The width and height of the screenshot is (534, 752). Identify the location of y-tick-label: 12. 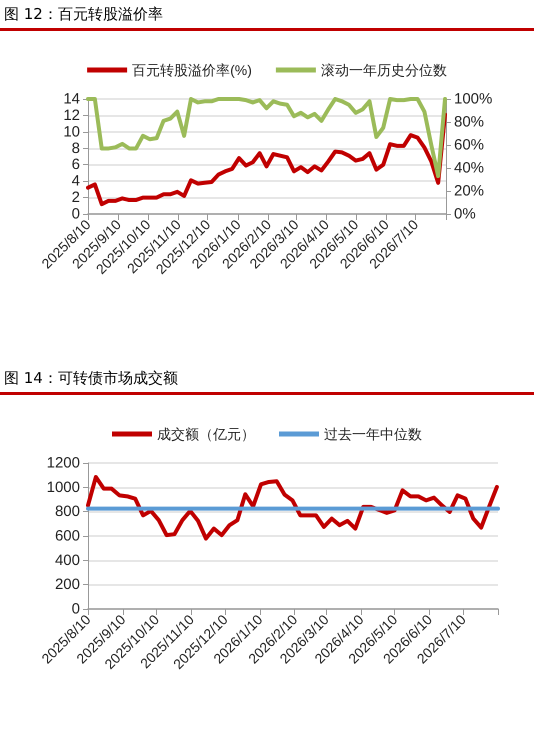
(71, 115).